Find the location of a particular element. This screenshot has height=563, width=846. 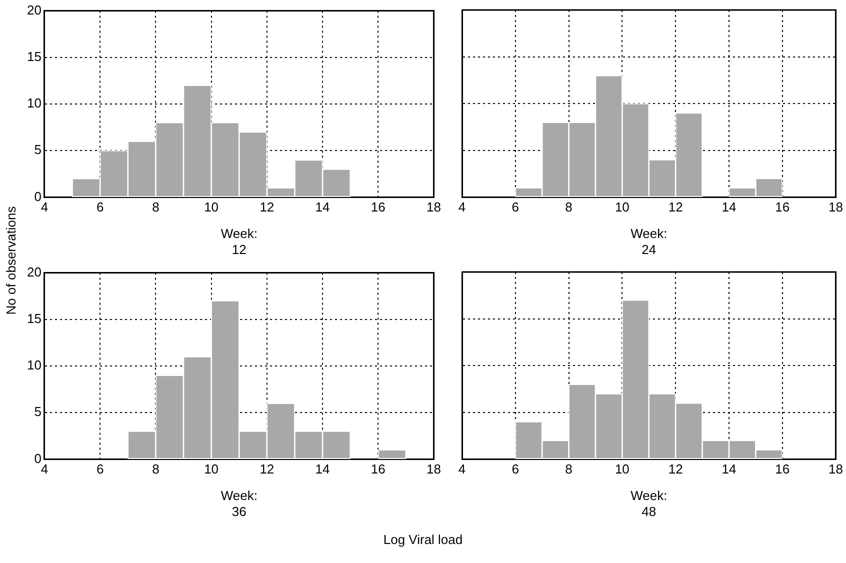

text: Log Viral load is located at coordinates (423, 539).